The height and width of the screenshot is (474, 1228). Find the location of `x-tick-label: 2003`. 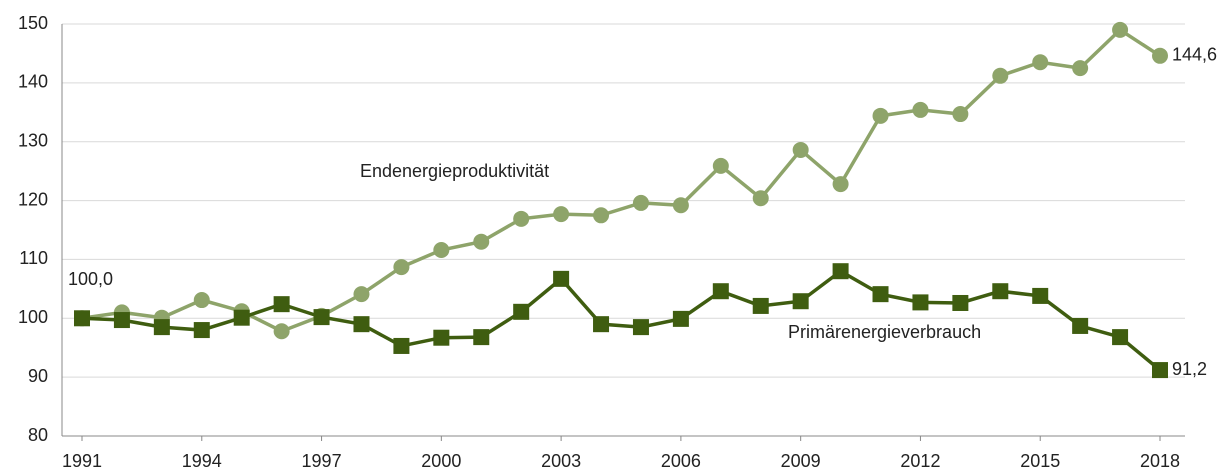

x-tick-label: 2003 is located at coordinates (561, 461).